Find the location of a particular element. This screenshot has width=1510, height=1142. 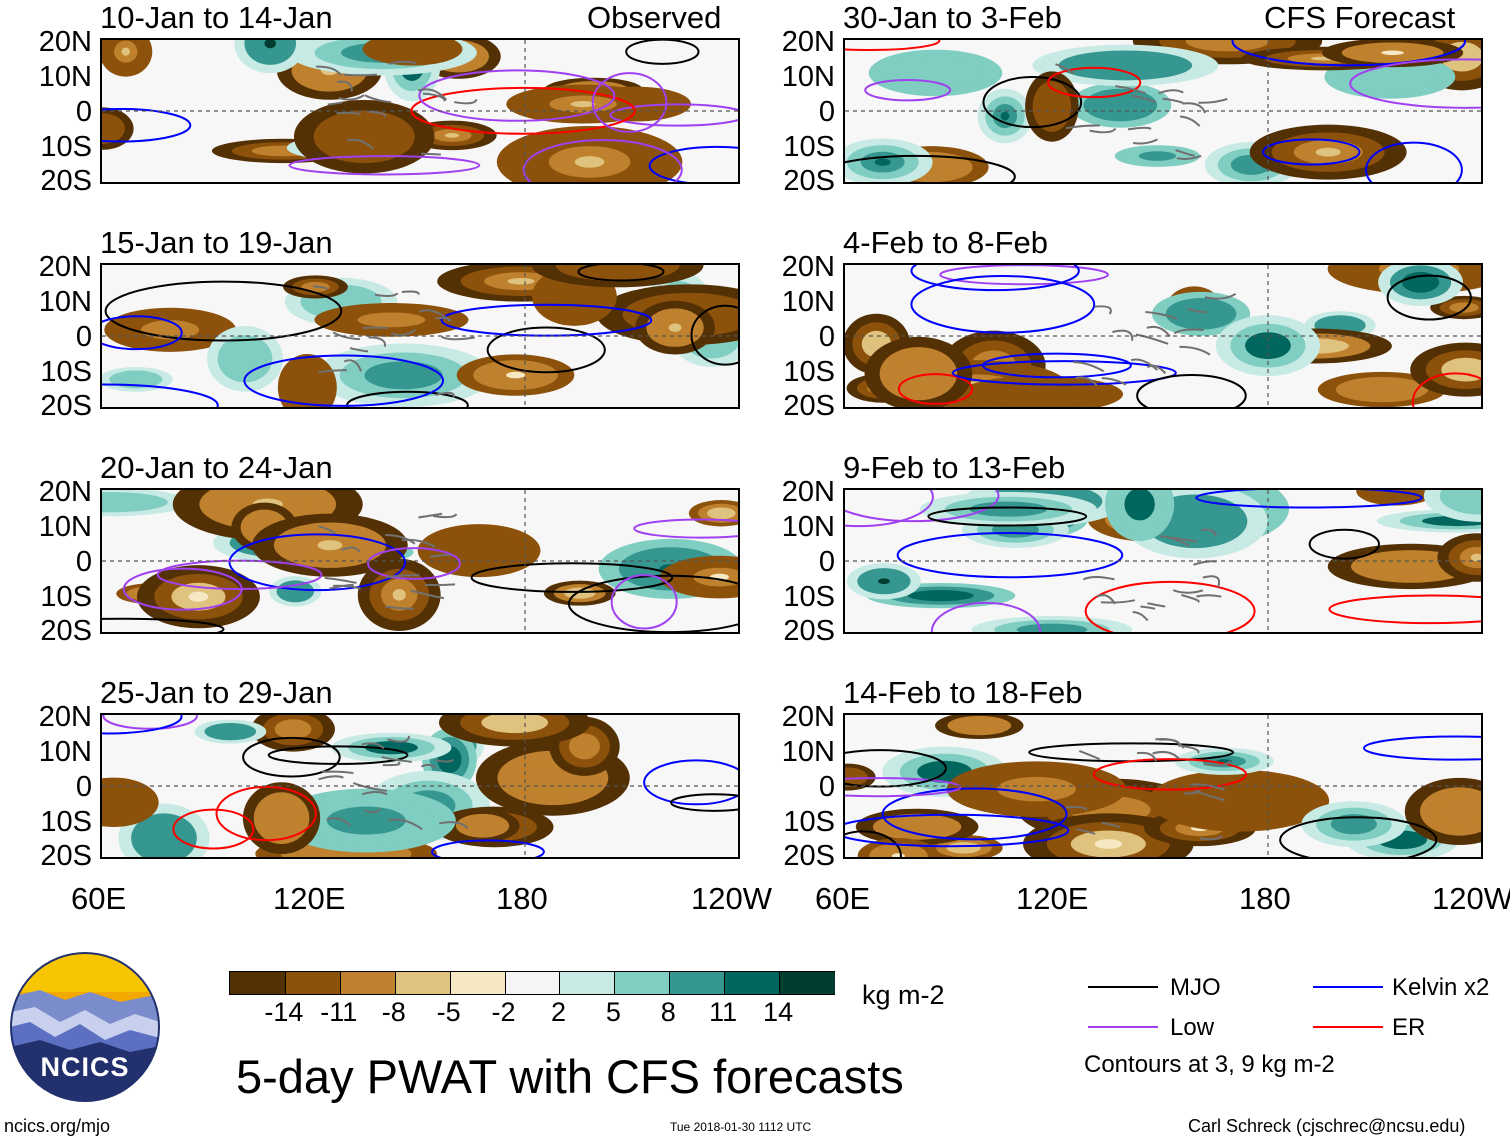

legend-swatch-low is located at coordinates (1123, 1027).